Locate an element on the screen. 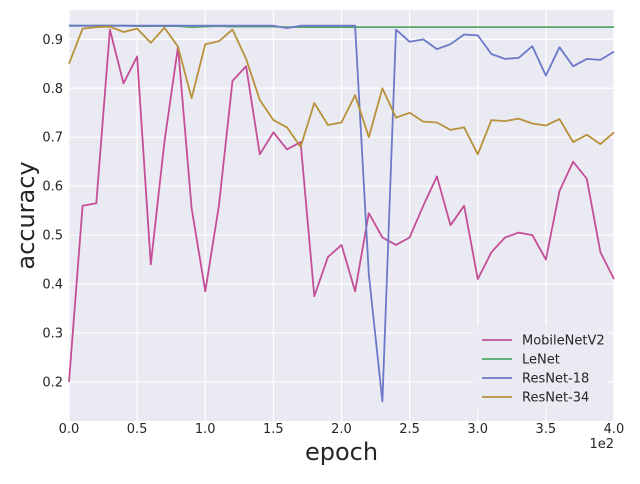 This screenshot has height=484, width=640. y-tick-label: 0.3 is located at coordinates (52, 333).